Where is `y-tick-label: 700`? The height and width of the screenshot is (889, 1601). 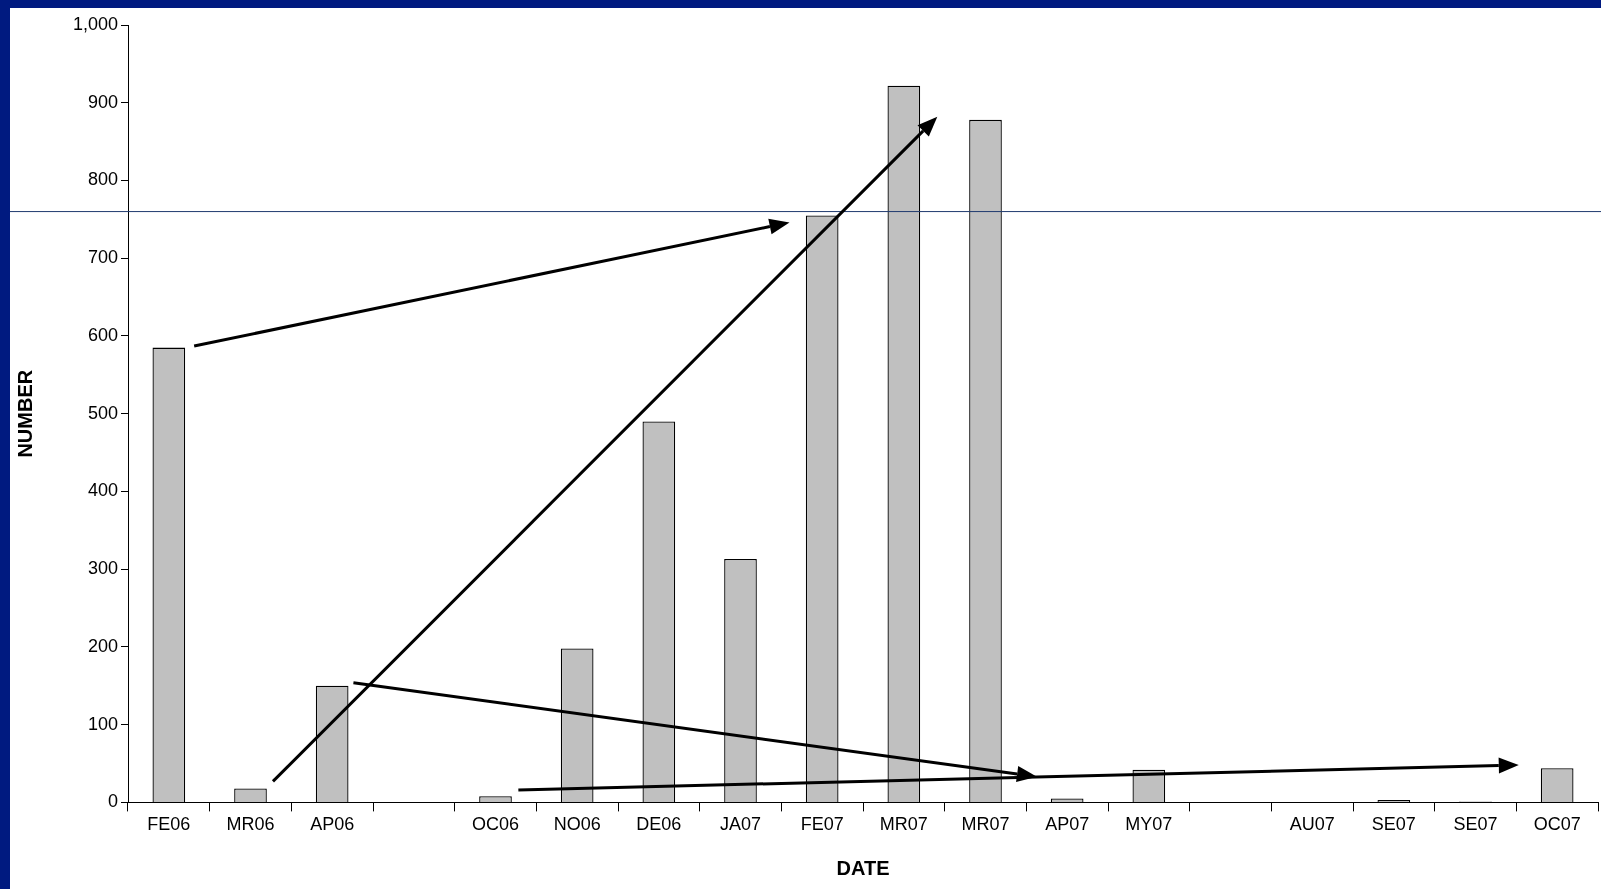 y-tick-label: 700 is located at coordinates (102, 257).